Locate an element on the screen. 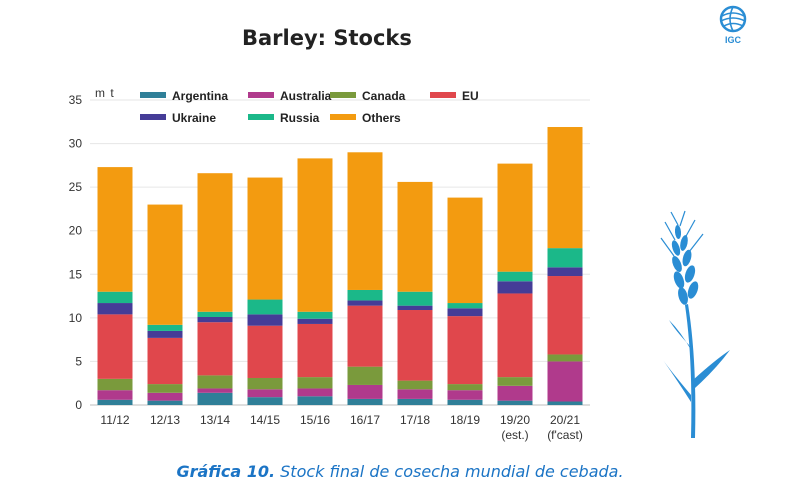 This screenshot has width=800, height=492. x-tick-label: 12/13 is located at coordinates (165, 420).